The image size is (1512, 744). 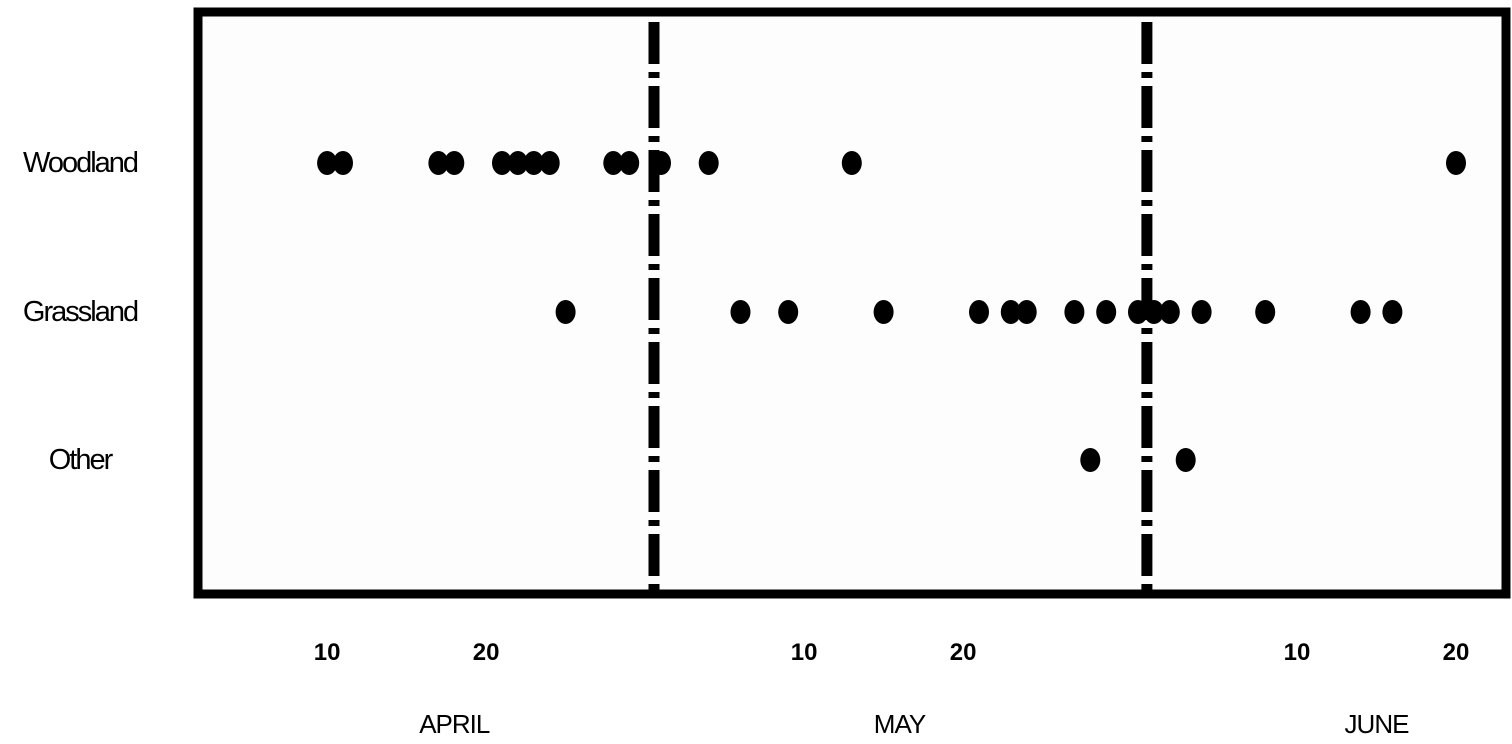 I want to click on x-tick-labels: 10 20 10 20 10 20, so click(x=892, y=652).